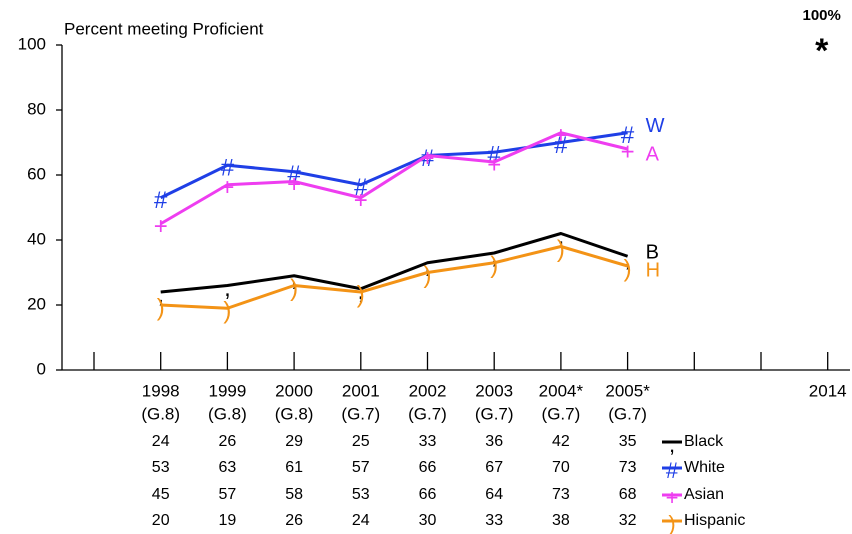  I want to click on table-value: 58, so click(294, 494).